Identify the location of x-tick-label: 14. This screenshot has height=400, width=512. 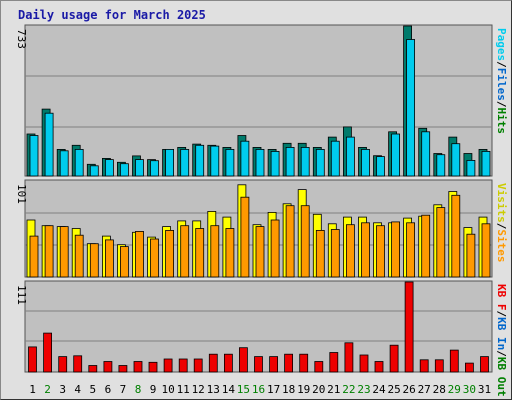
(229, 389).